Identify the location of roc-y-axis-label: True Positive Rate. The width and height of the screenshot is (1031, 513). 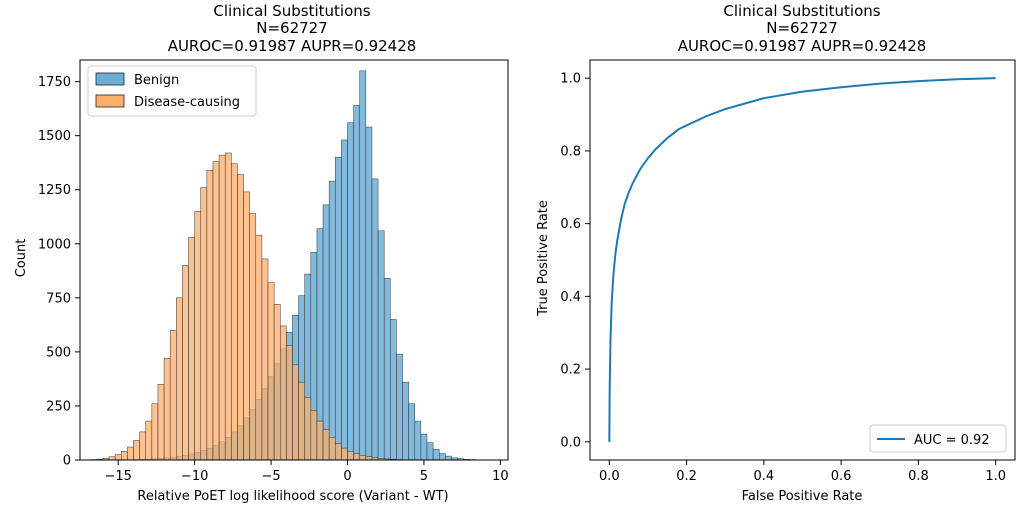
(543, 258).